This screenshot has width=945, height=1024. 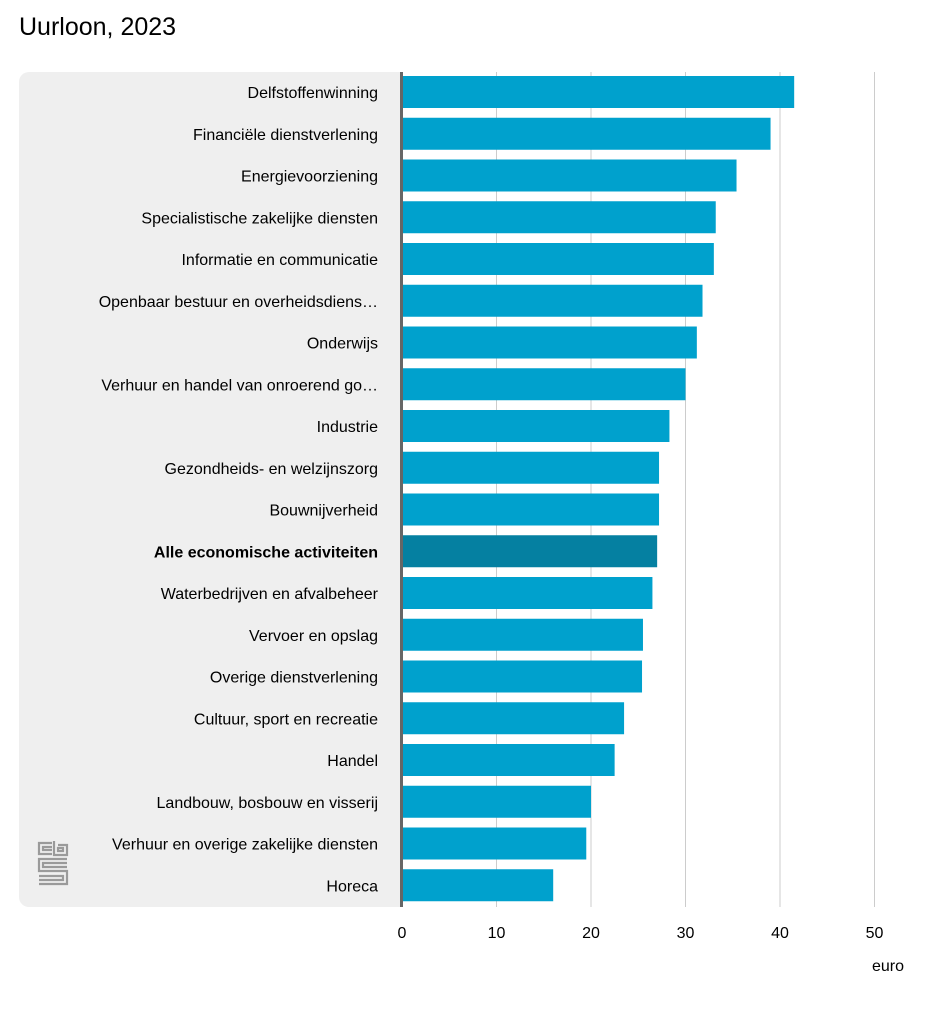 What do you see at coordinates (347, 427) in the screenshot?
I see `category-label: Industrie` at bounding box center [347, 427].